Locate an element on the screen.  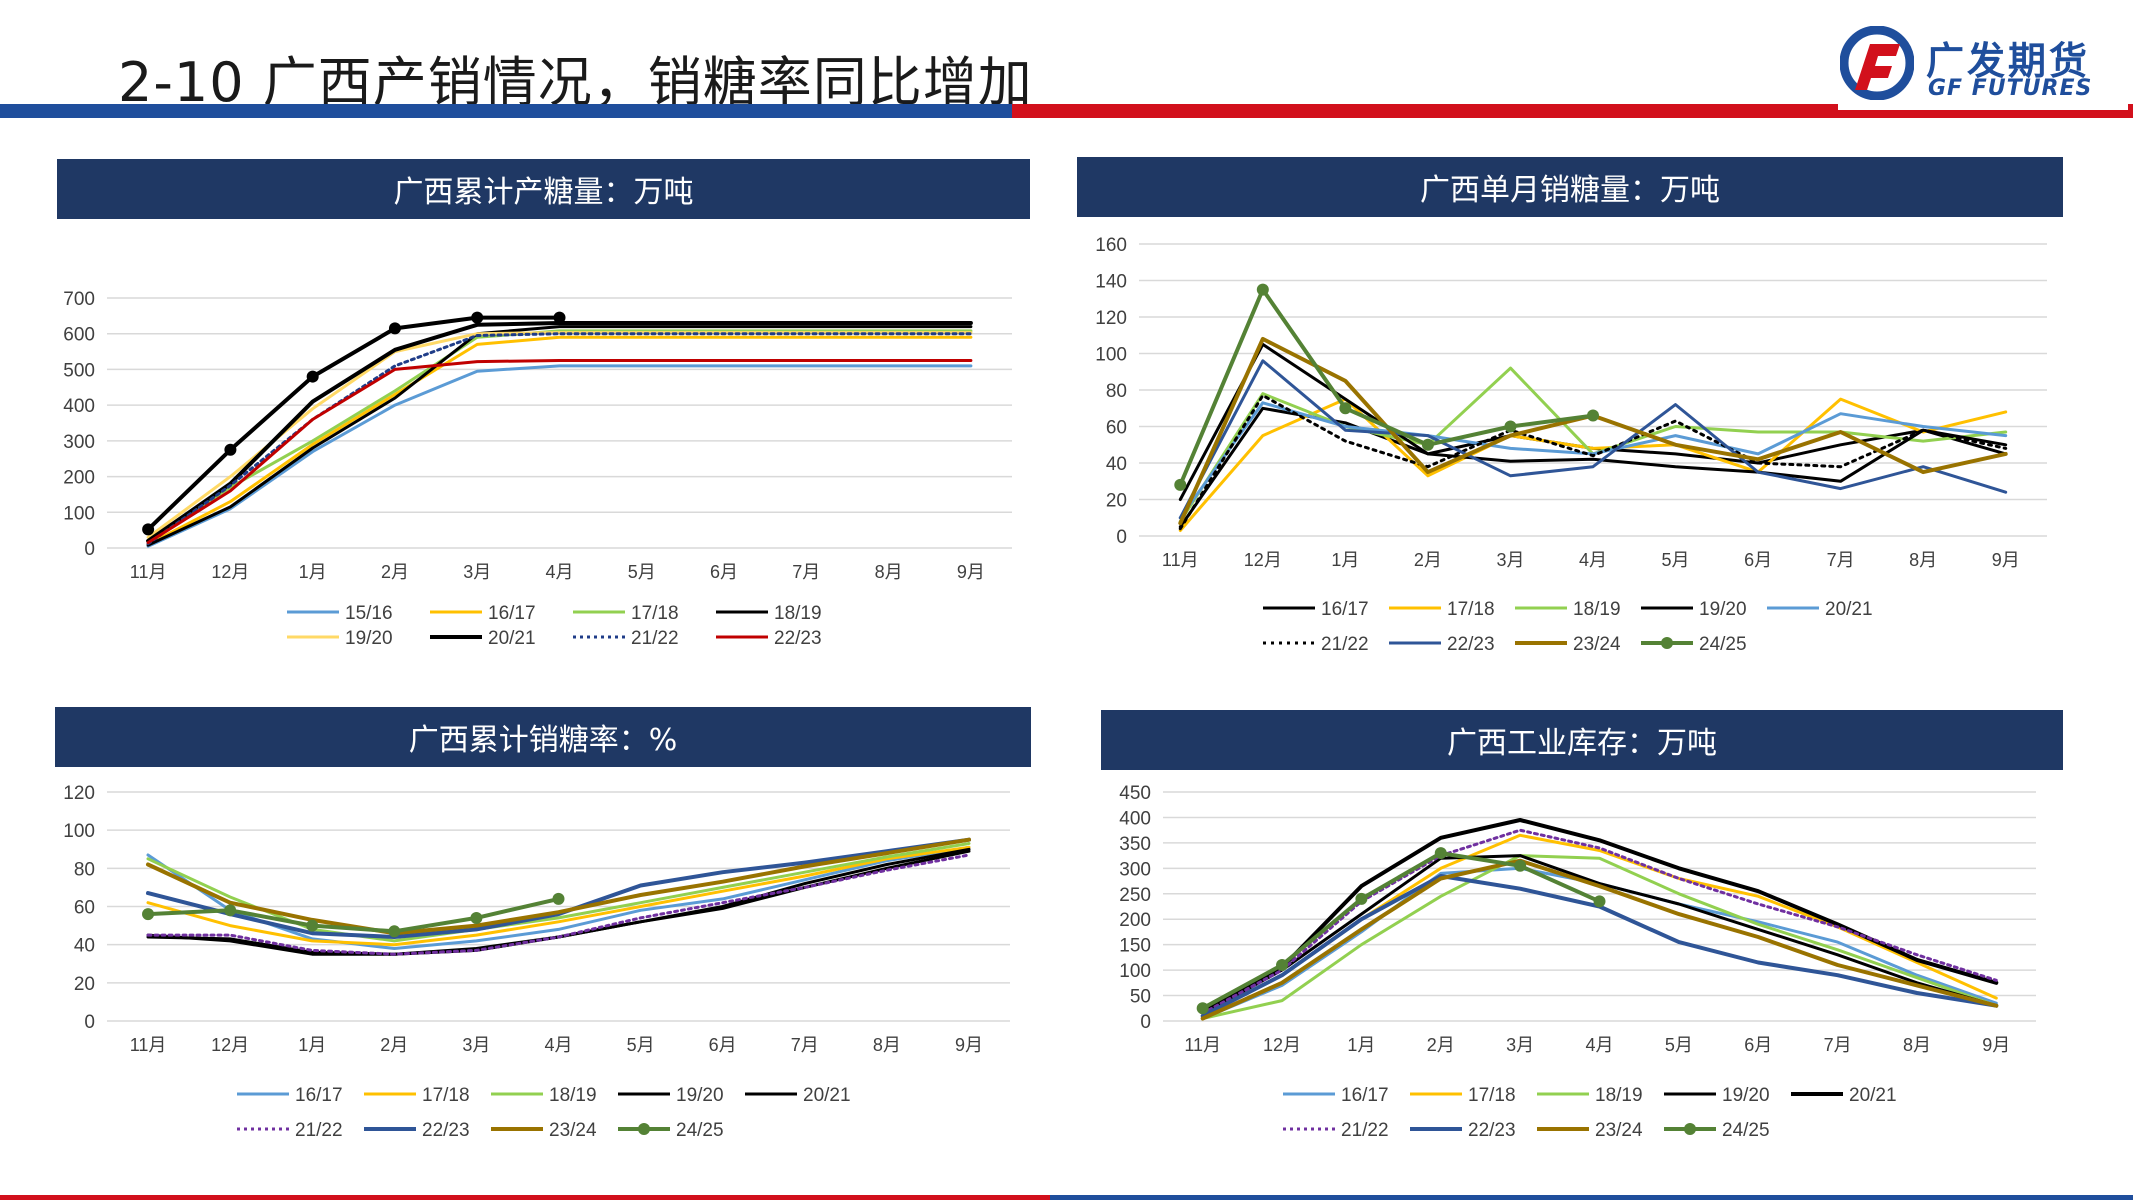
y-tick-label: 450 is located at coordinates (1135, 793).